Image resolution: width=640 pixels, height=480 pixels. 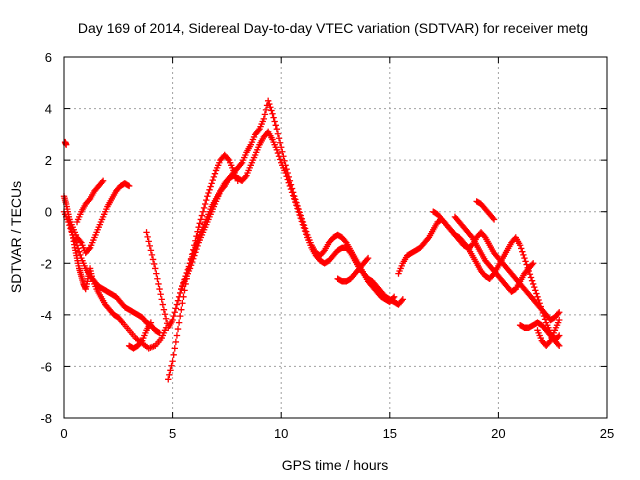 I want to click on x-tick-label: 20, so click(x=498, y=433).